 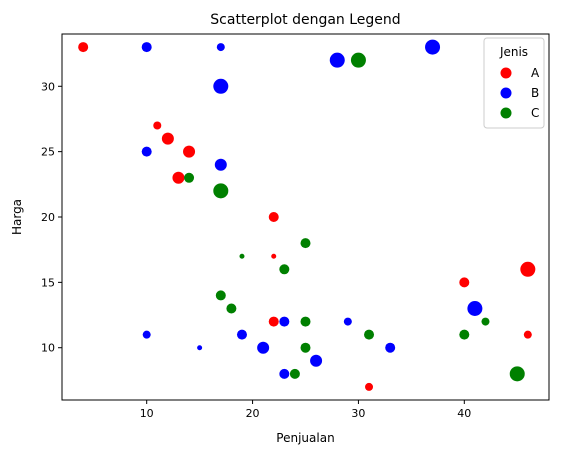 What do you see at coordinates (147, 413) in the screenshot?
I see `x-tick-label: 10` at bounding box center [147, 413].